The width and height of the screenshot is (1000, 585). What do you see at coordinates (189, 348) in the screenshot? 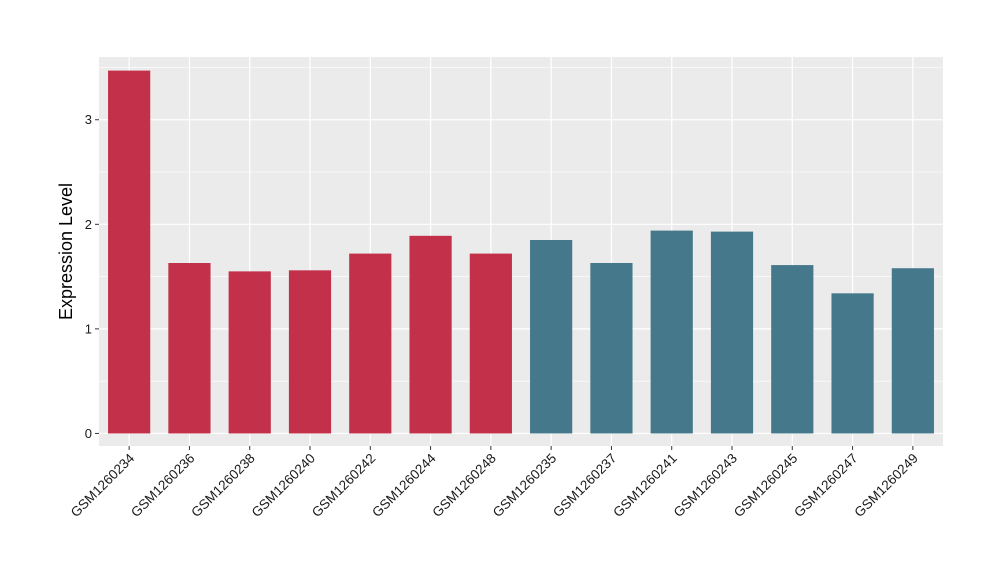
I see `bar-GSM1260236` at bounding box center [189, 348].